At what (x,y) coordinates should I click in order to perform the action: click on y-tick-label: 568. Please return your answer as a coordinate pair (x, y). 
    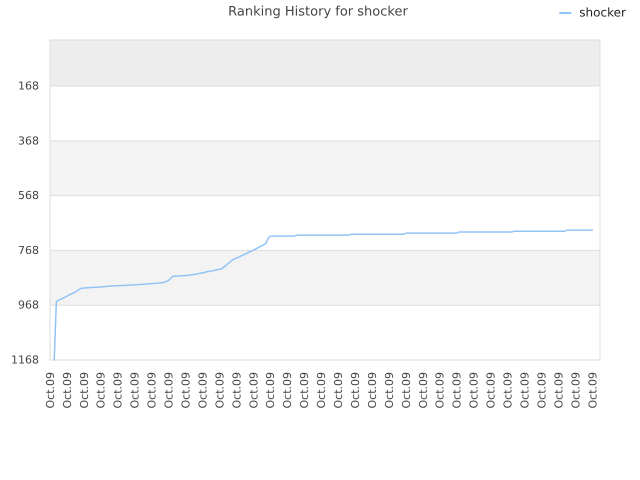
    Looking at the image, I should click on (28, 195).